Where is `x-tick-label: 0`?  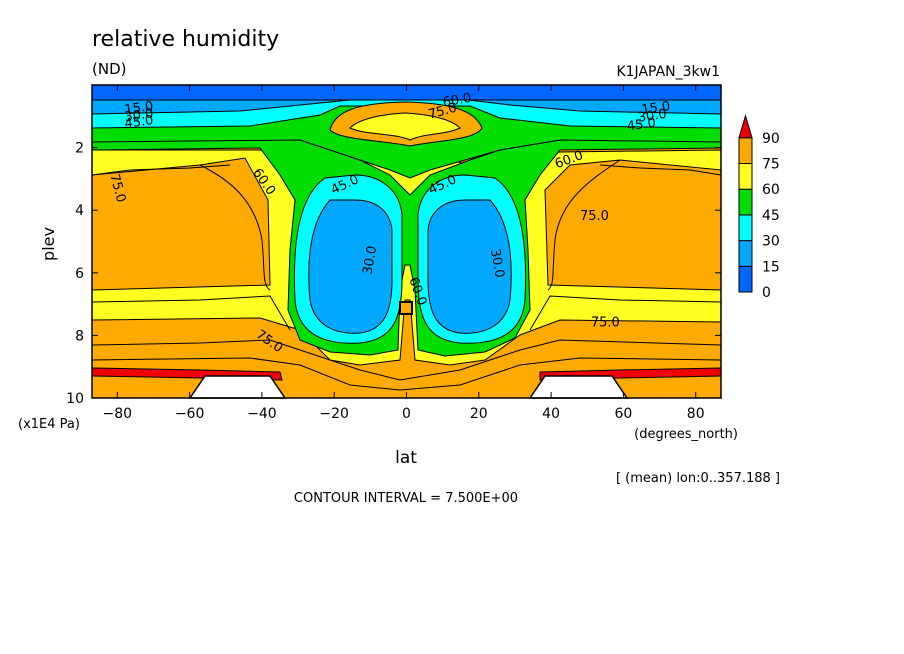 x-tick-label: 0 is located at coordinates (406, 414).